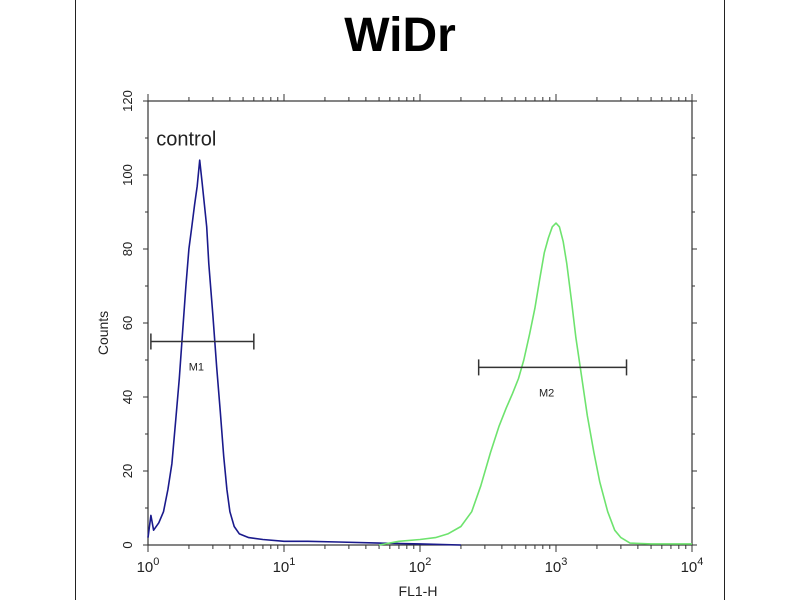 The image size is (800, 600). What do you see at coordinates (389, 366) in the screenshot?
I see `markers-group: M1 M2` at bounding box center [389, 366].